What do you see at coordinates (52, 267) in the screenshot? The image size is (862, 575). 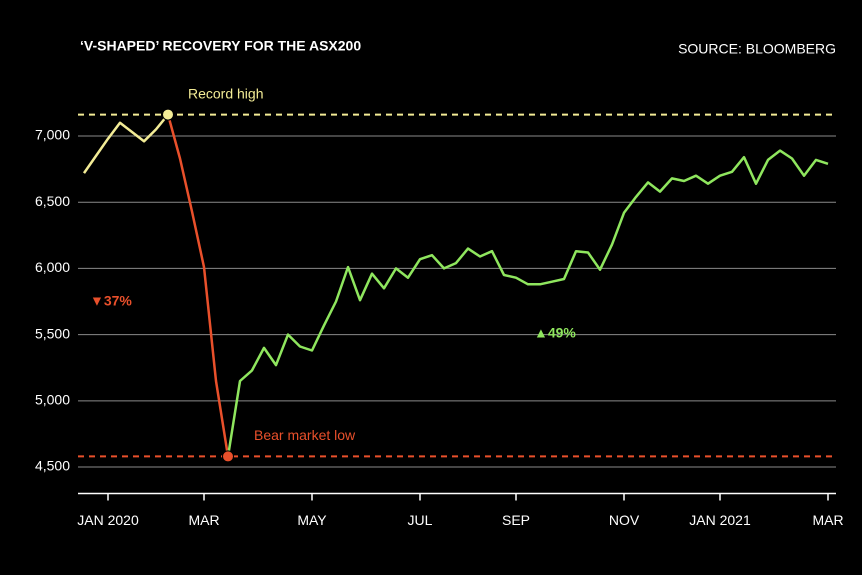 I see `y-tick-label: 6,000` at bounding box center [52, 267].